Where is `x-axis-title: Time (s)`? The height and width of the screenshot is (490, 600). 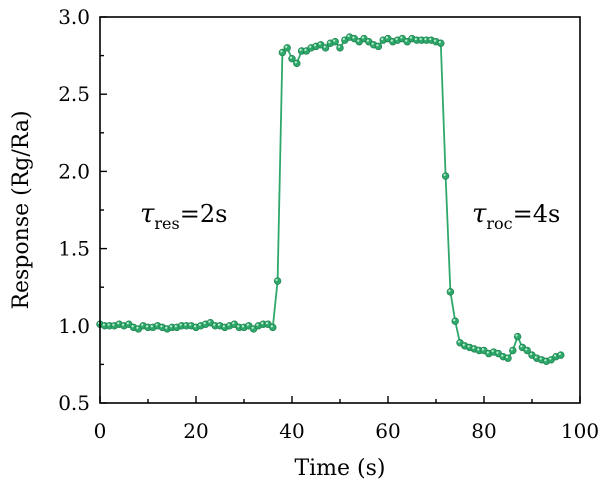 x-axis-title: Time (s) is located at coordinates (339, 468).